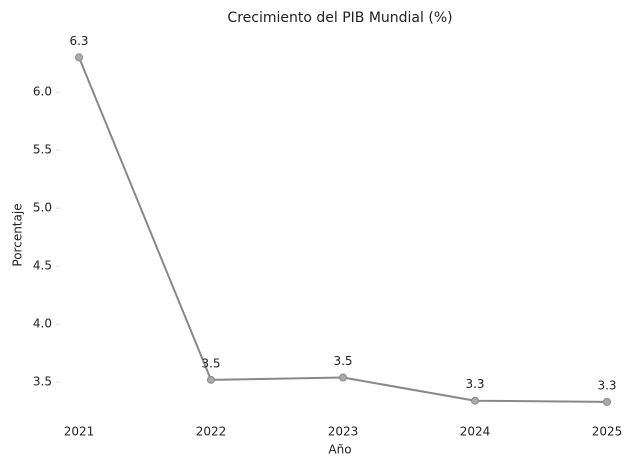 The image size is (632, 462). Describe the element at coordinates (42, 150) in the screenshot. I see `y-tick-label: 5.5` at that location.